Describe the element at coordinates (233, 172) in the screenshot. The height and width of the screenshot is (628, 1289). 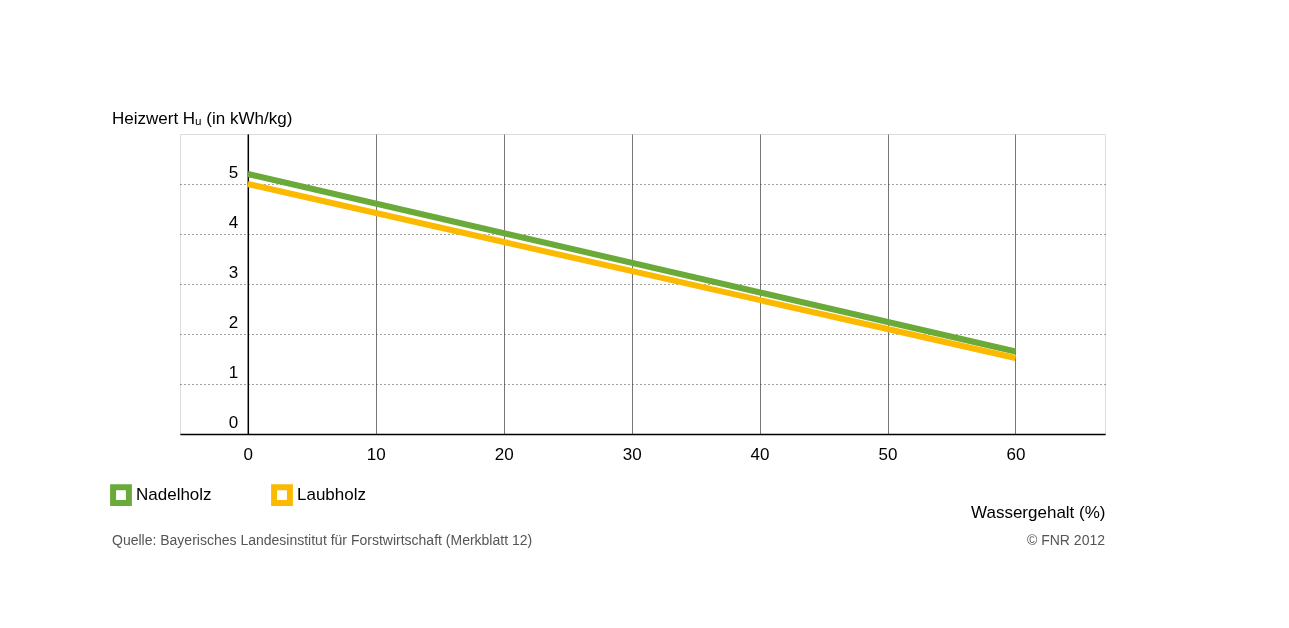
I see `y-tick-label: 5` at that location.